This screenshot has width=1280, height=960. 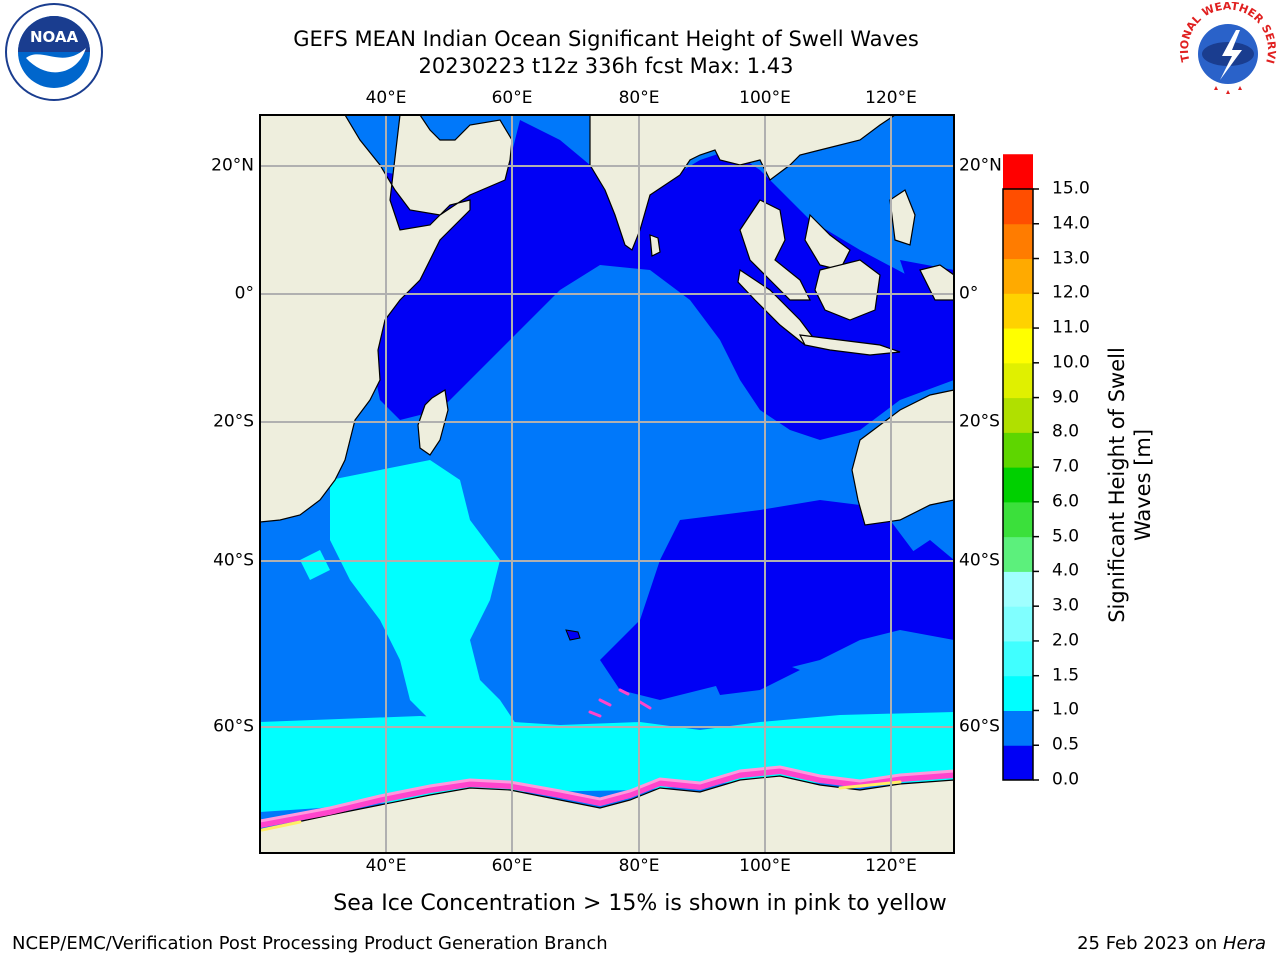 I want to click on colorbar-tick-label: 7.0, so click(x=1066, y=466).